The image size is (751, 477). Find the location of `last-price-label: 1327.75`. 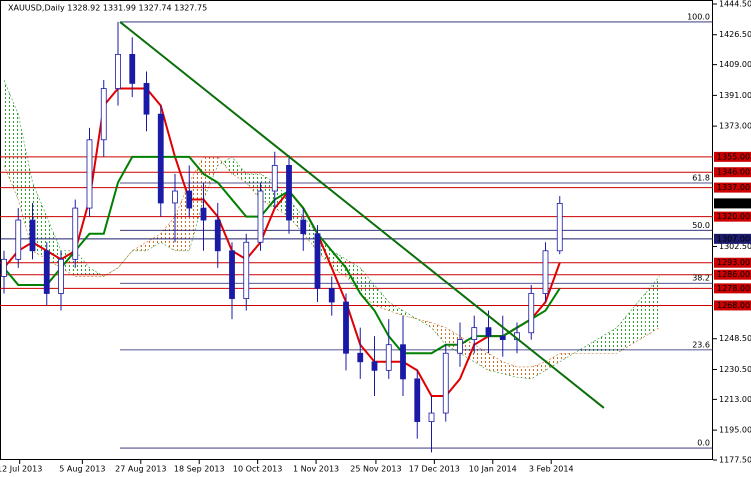

last-price-label: 1327.75 is located at coordinates (733, 203).